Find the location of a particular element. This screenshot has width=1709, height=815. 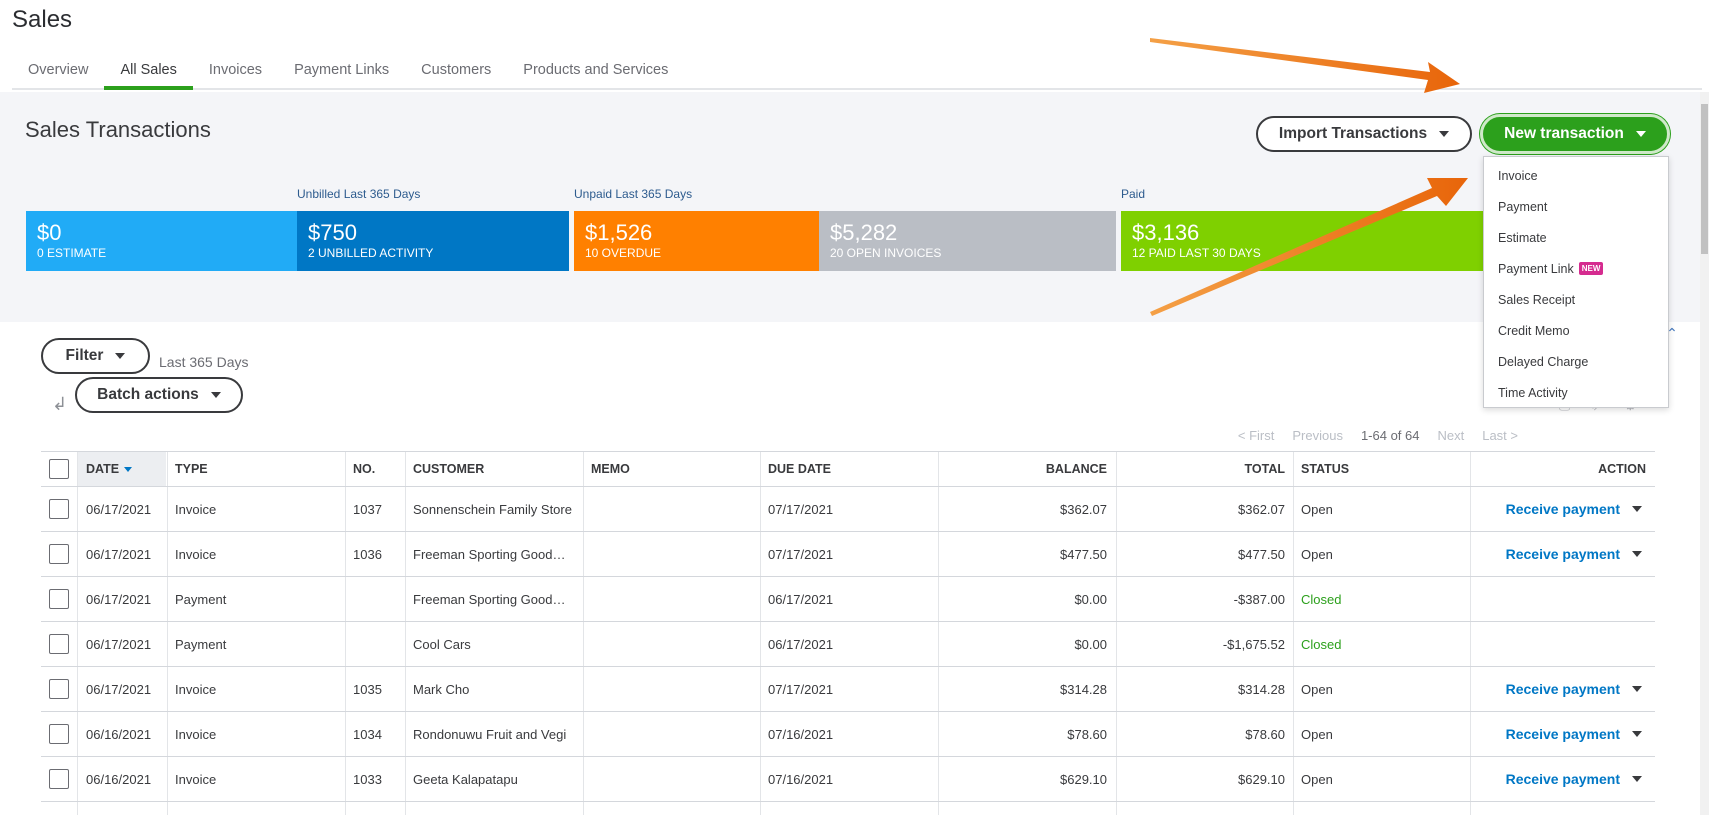

cell-date: 06/17/2021 is located at coordinates (119, 509).